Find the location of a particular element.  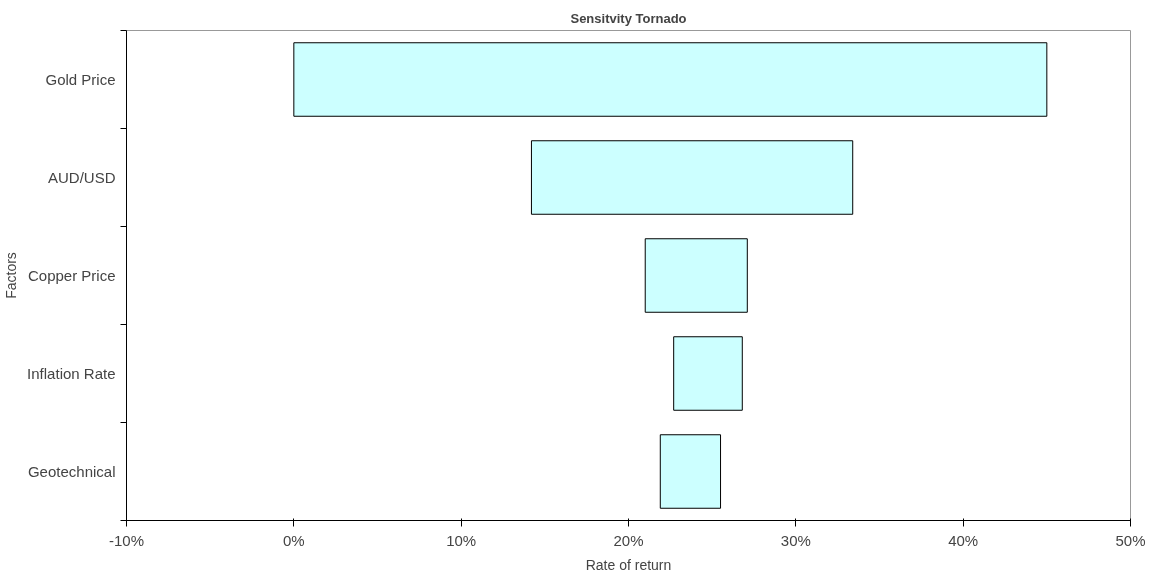

x-tick-label: 50% is located at coordinates (1130, 540).